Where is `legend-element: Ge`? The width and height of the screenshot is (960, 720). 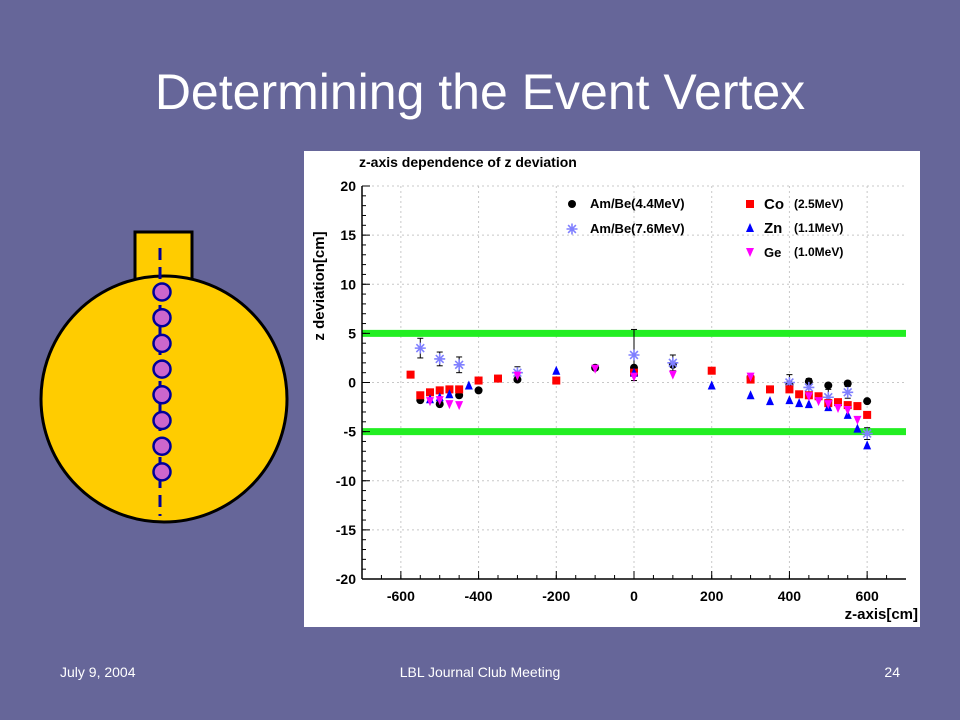
legend-element: Ge is located at coordinates (772, 252).